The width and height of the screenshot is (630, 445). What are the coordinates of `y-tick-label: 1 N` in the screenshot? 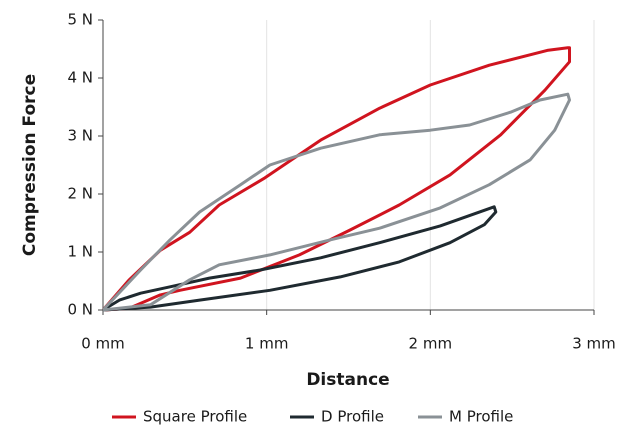 It's located at (80, 252).